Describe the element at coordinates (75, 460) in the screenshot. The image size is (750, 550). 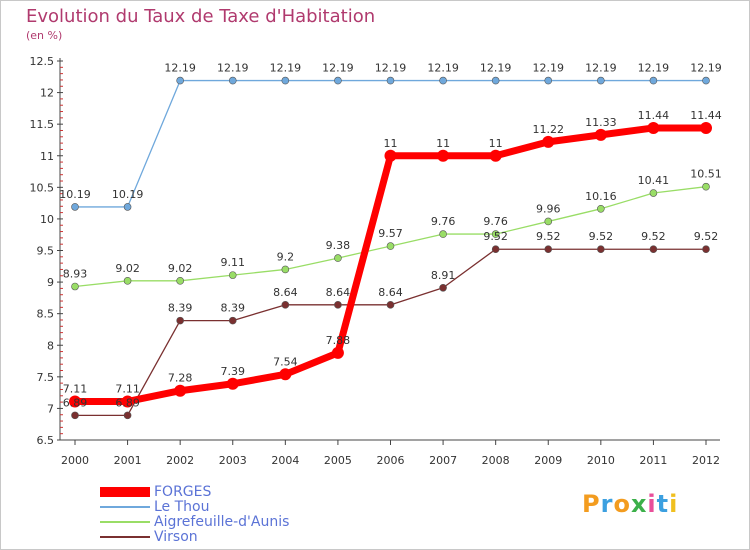
I see `x-tick-label: 2000` at that location.